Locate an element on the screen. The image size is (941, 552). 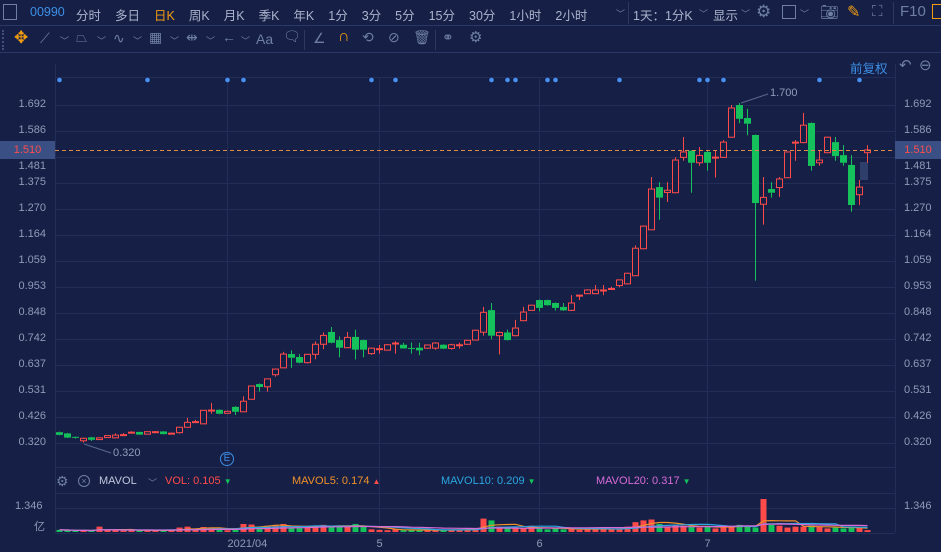
current-price-right: 1.510 is located at coordinates (918, 150).